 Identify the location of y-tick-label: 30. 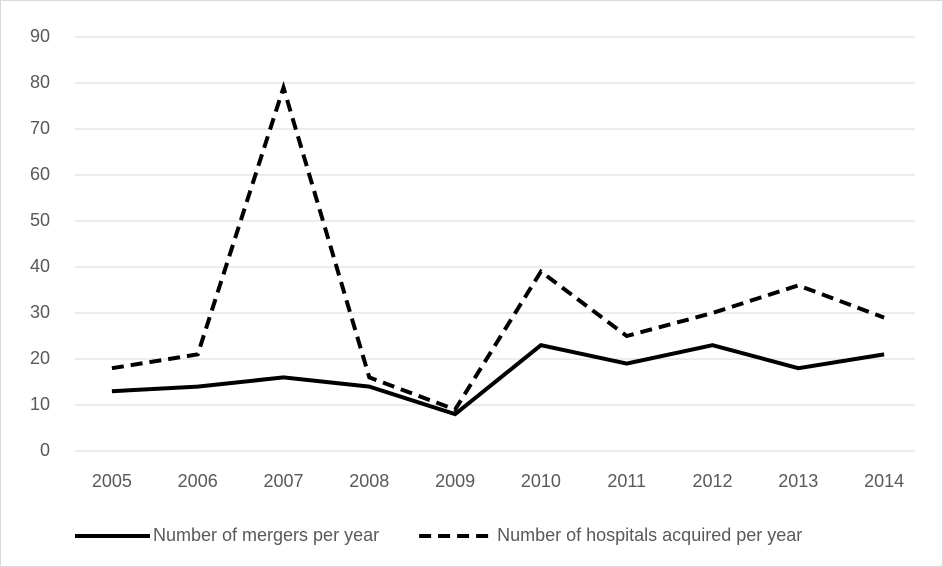
(40, 312).